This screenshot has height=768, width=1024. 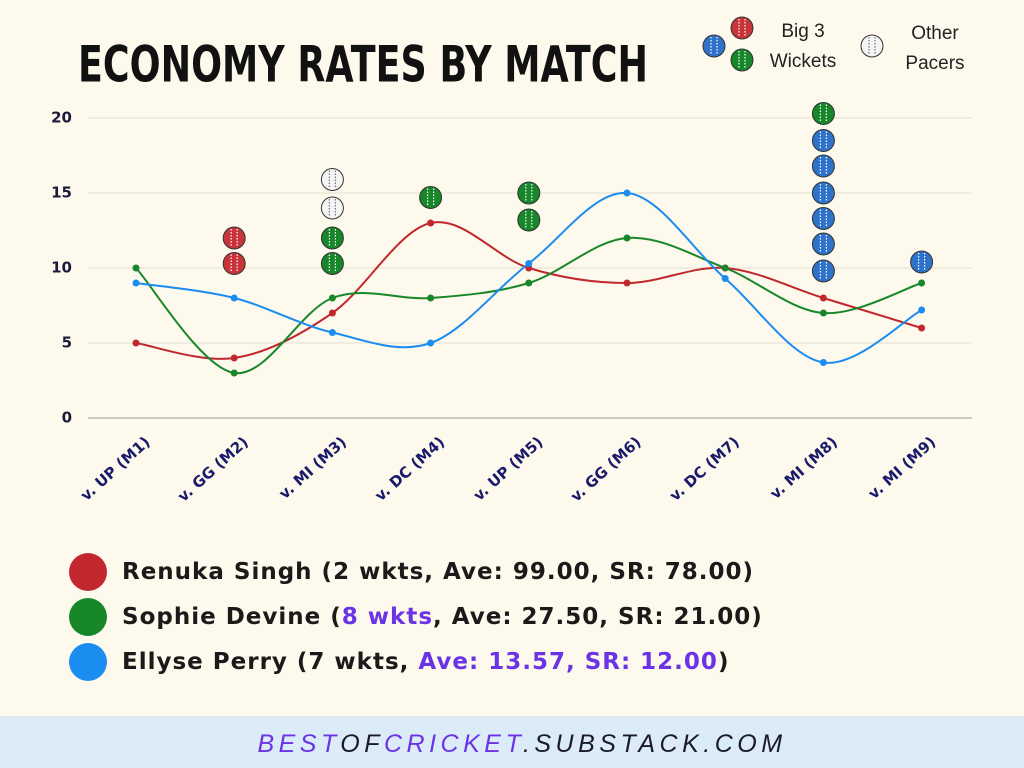 I want to click on chart-title: ECONOMY RATES BY MATCH, so click(x=363, y=65).